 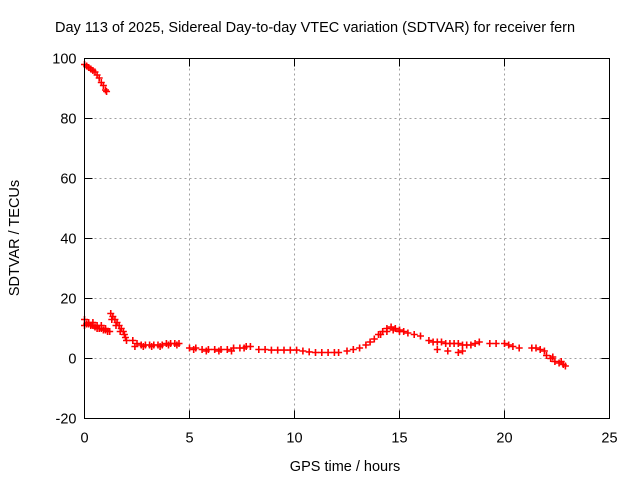 I want to click on y-tick-label: -20, so click(x=66, y=420).